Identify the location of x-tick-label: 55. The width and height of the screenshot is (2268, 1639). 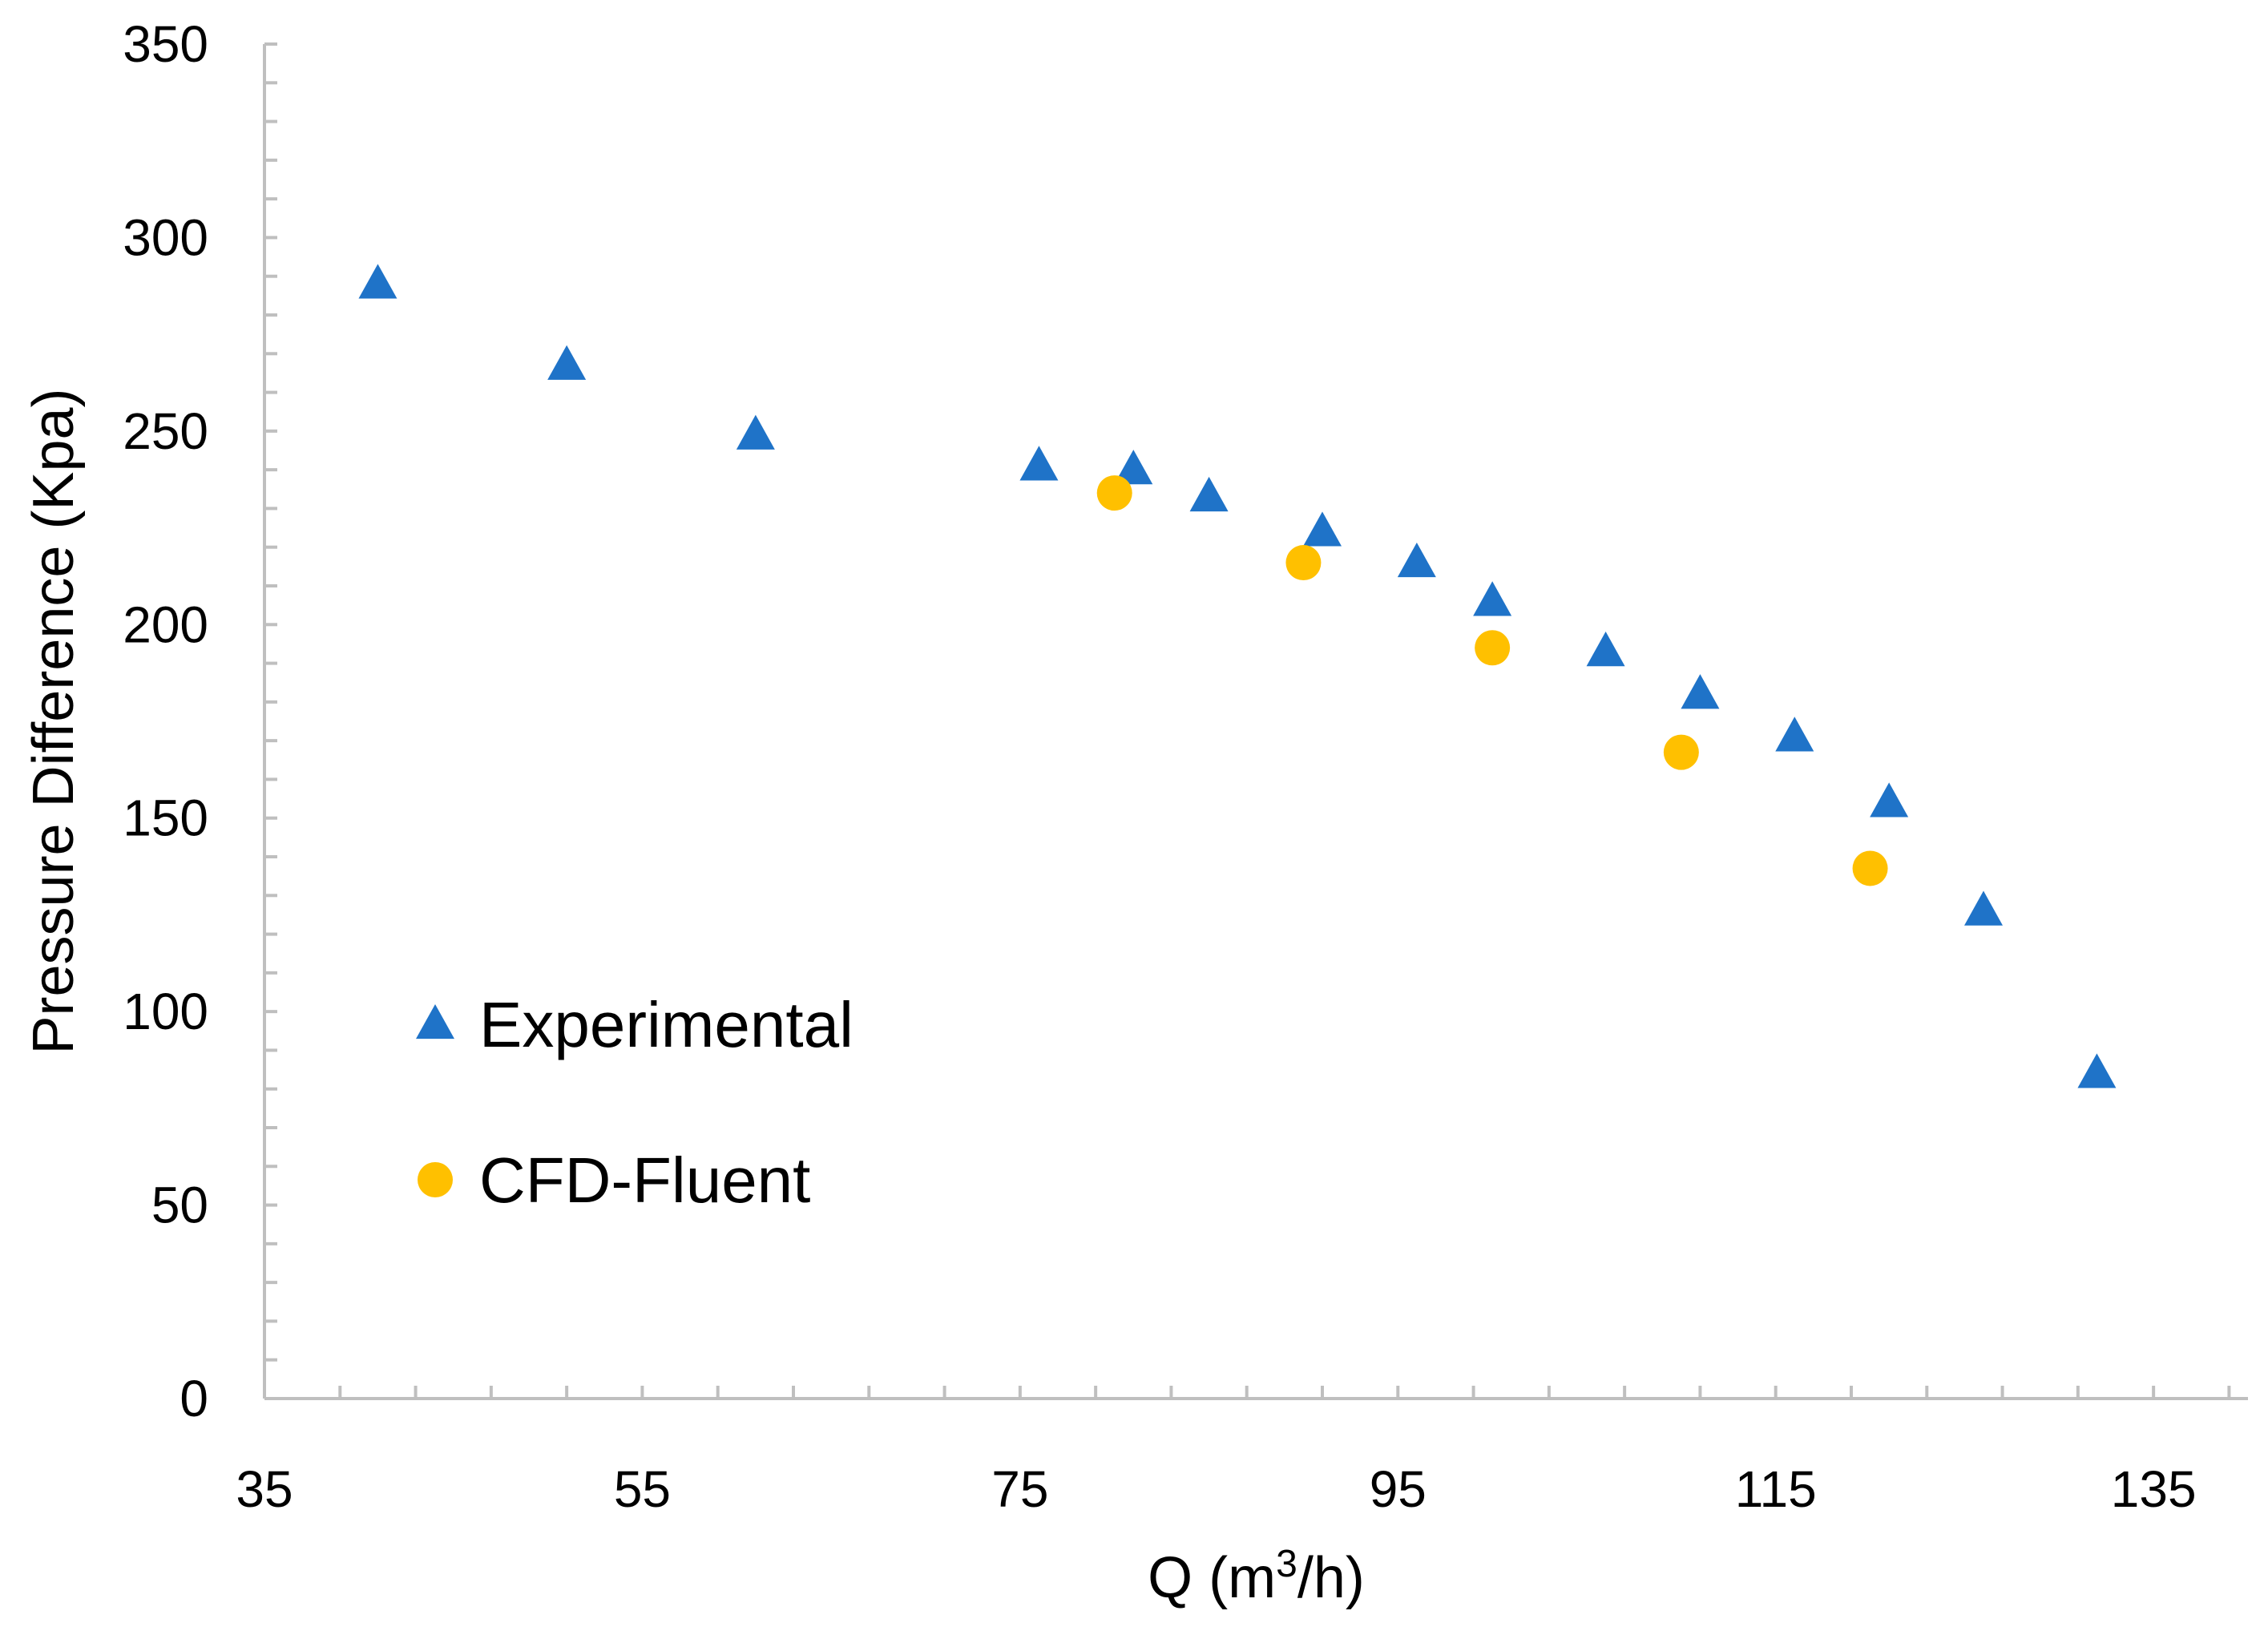
(642, 1489).